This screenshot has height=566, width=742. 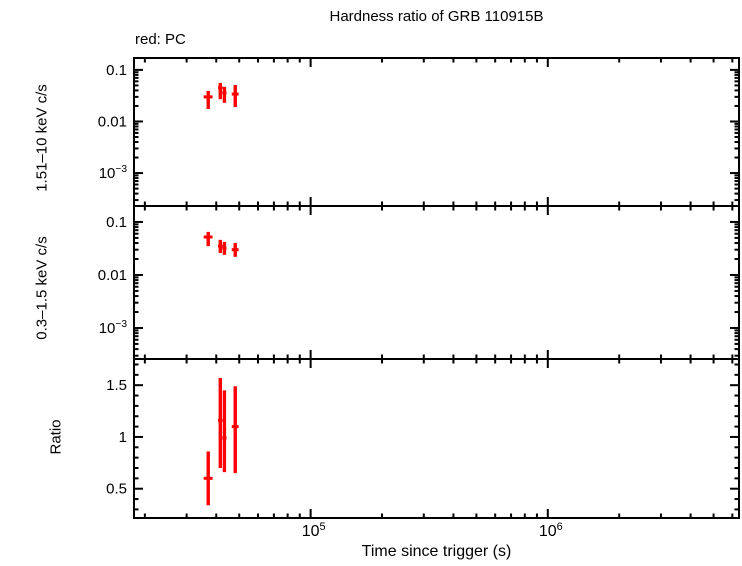 I want to click on x-tick-label: 10⁶, so click(x=551, y=530).